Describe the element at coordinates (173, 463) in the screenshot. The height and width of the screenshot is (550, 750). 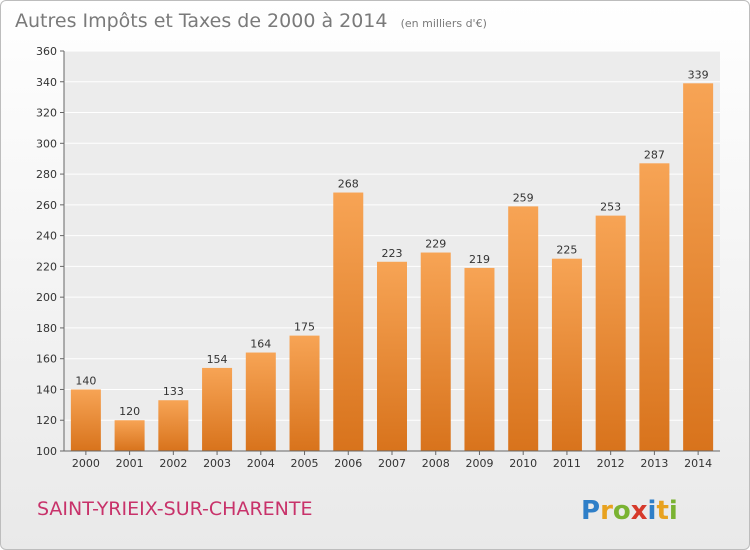
I see `x-tick-label: 2002` at that location.